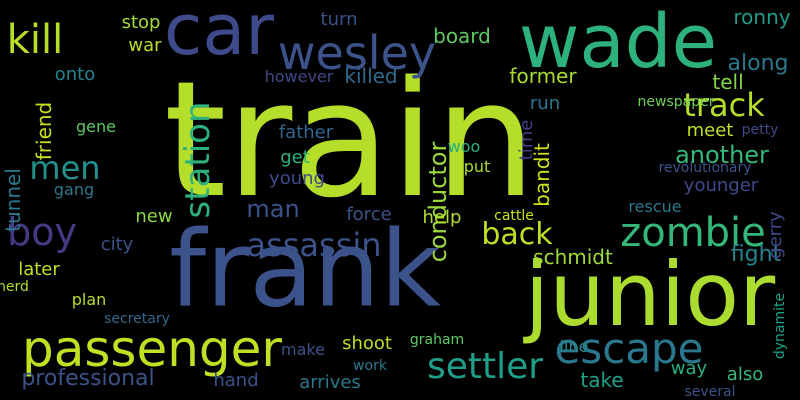 The image size is (800, 400). What do you see at coordinates (297, 178) in the screenshot?
I see `cloud-word-young: young` at bounding box center [297, 178].